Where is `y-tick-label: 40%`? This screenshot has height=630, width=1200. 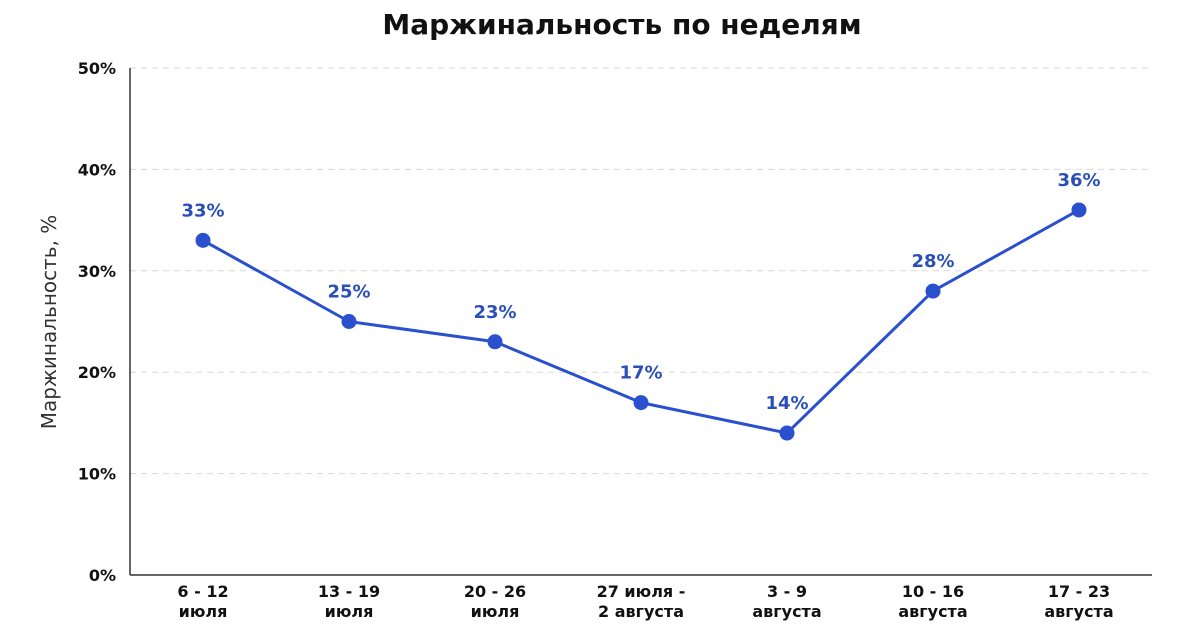 y-tick-label: 40% is located at coordinates (97, 169).